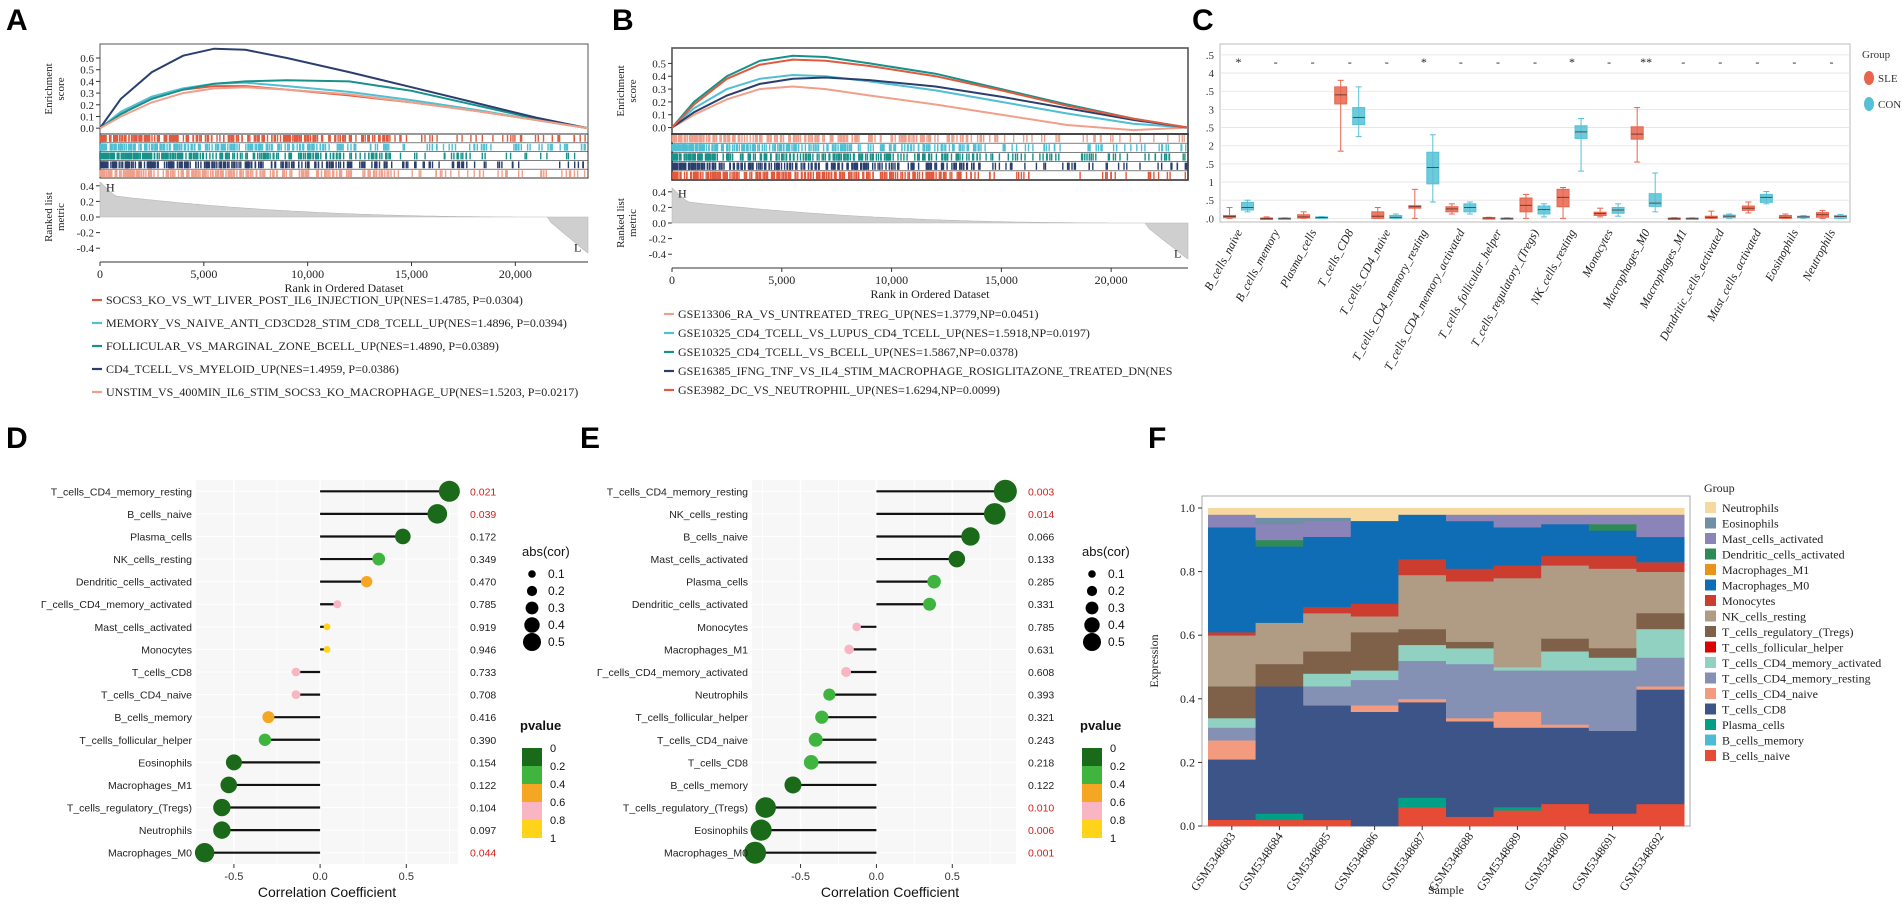 This screenshot has height=904, width=1902. I want to click on size-legend-label: 0.4, so click(1116, 625).